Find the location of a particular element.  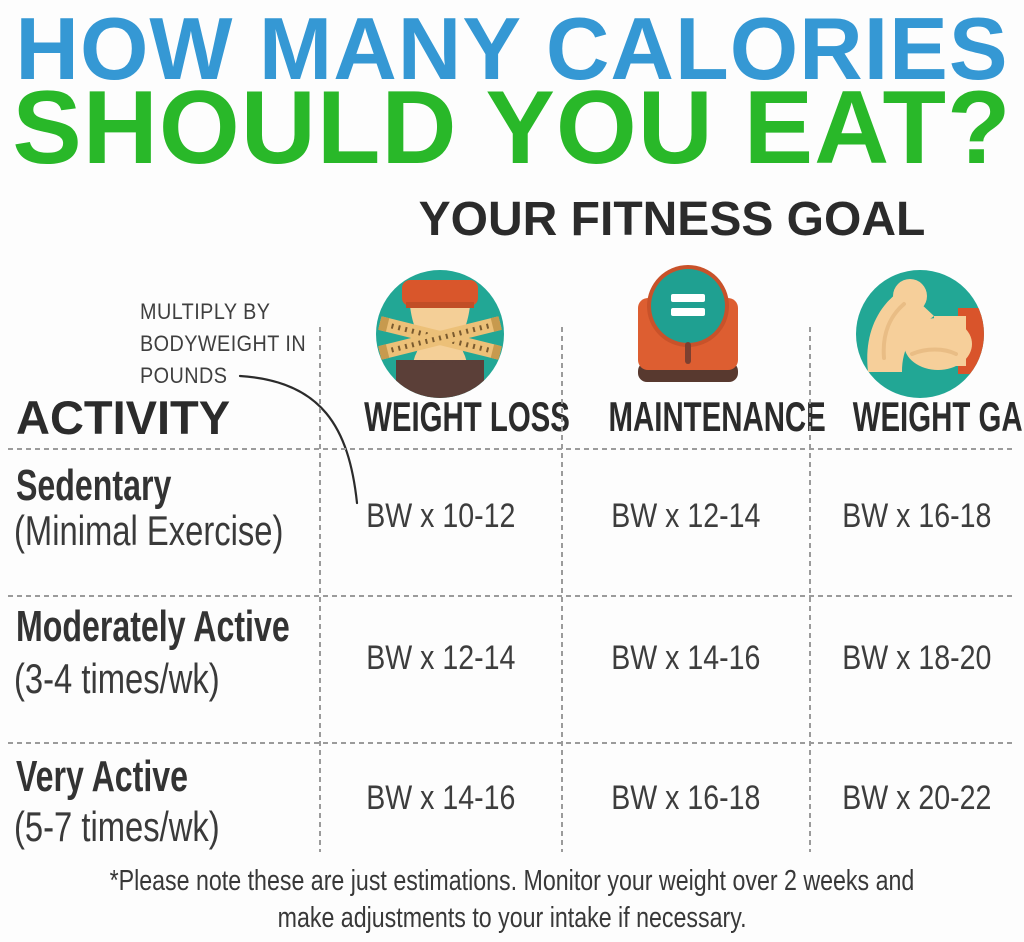

multiply-note-line-3: POUNDS is located at coordinates (184, 375).